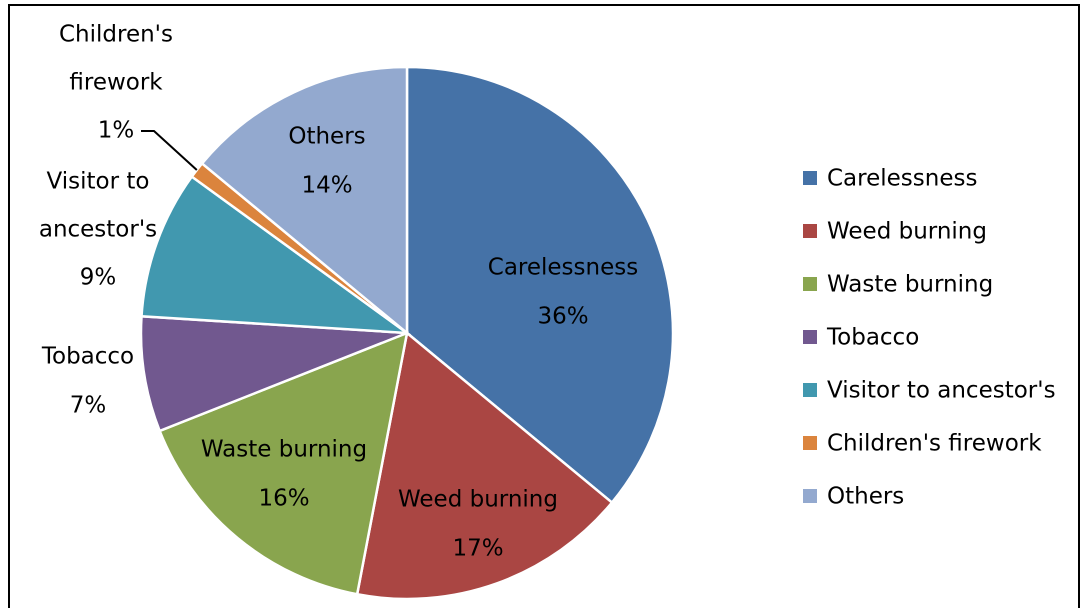 The width and height of the screenshot is (1080, 608). I want to click on legend-label-carelessness: Carelessness, so click(902, 179).